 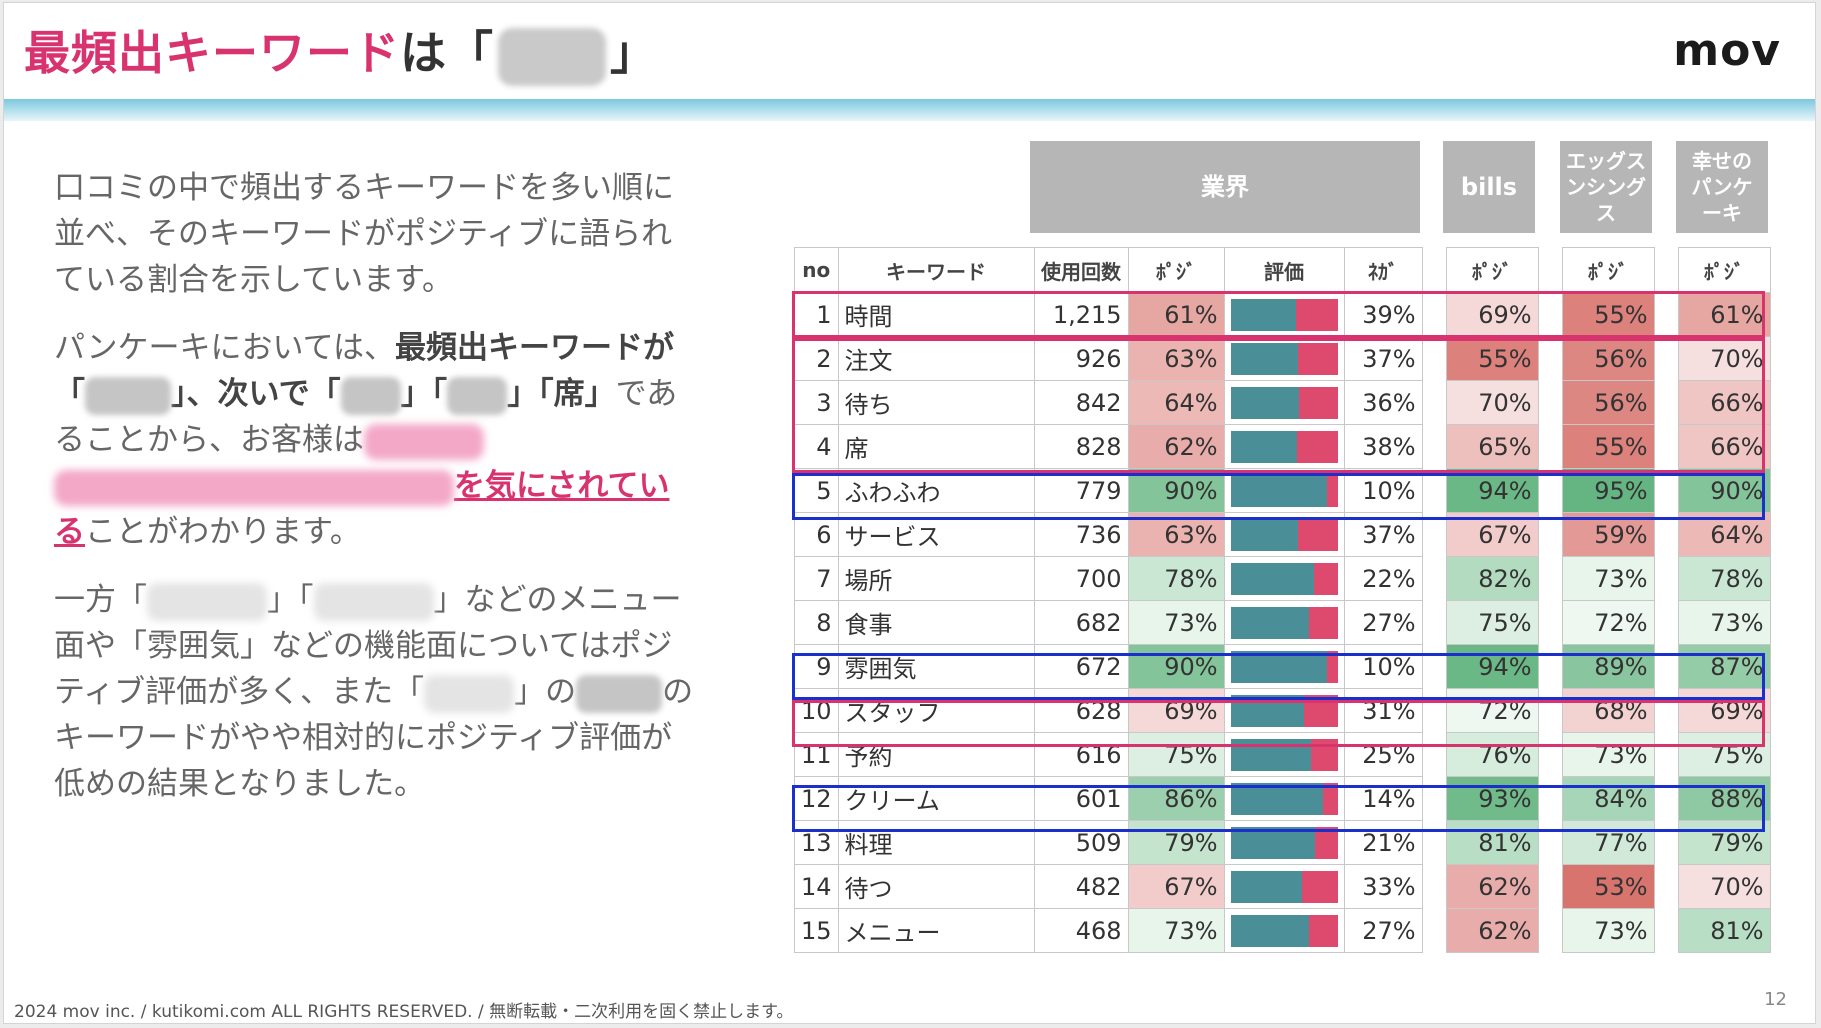 What do you see at coordinates (1492, 314) in the screenshot?
I see `row-bills: 69%` at bounding box center [1492, 314].